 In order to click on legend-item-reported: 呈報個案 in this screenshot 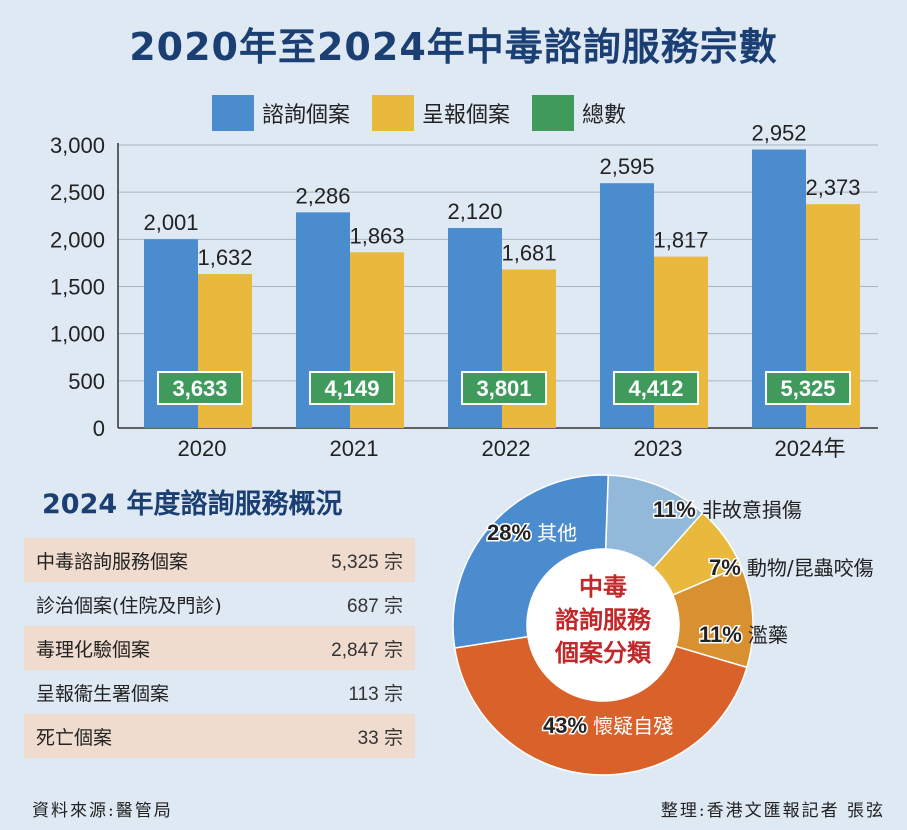, I will do `click(441, 113)`.